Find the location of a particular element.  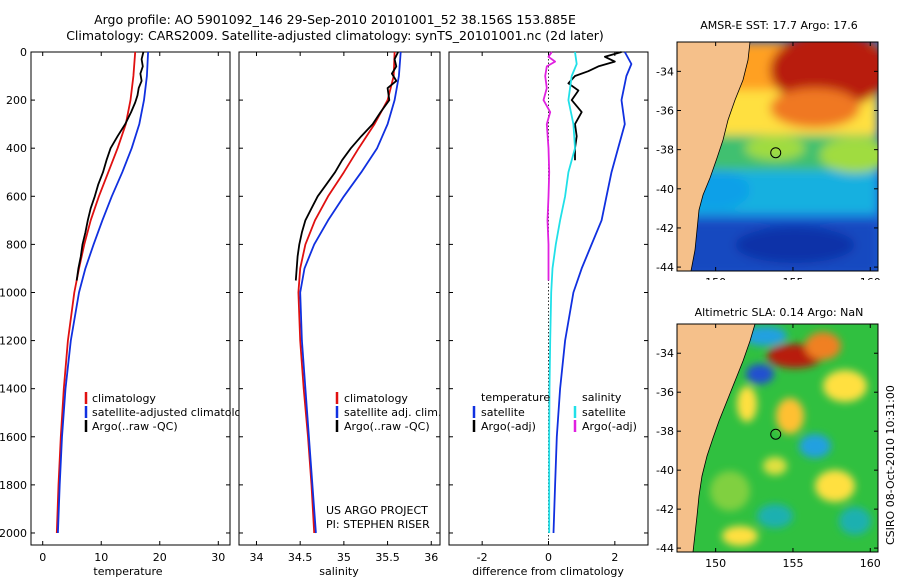

sst-map-frame is located at coordinates (777, 156).